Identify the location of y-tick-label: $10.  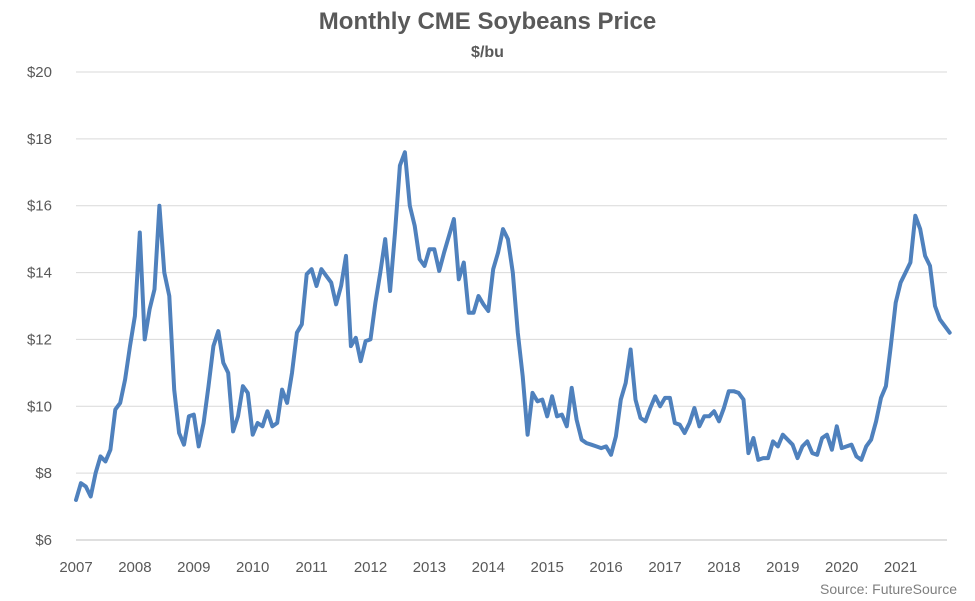
(39, 406).